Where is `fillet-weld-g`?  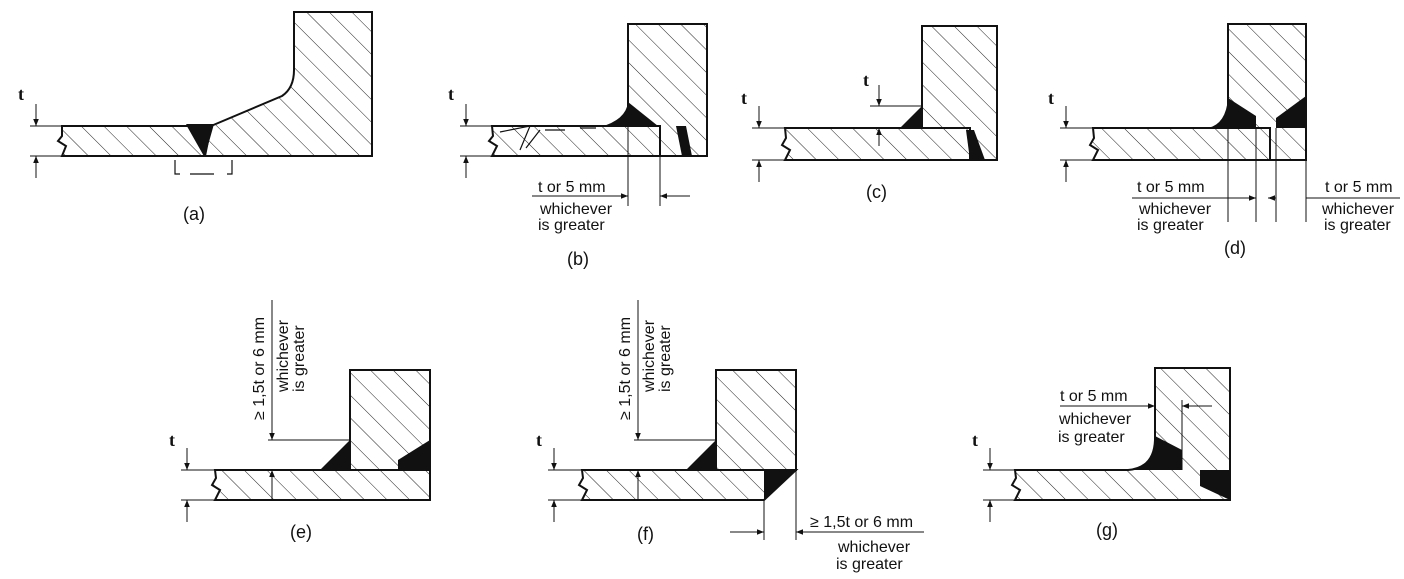 fillet-weld-g is located at coordinates (1157, 453).